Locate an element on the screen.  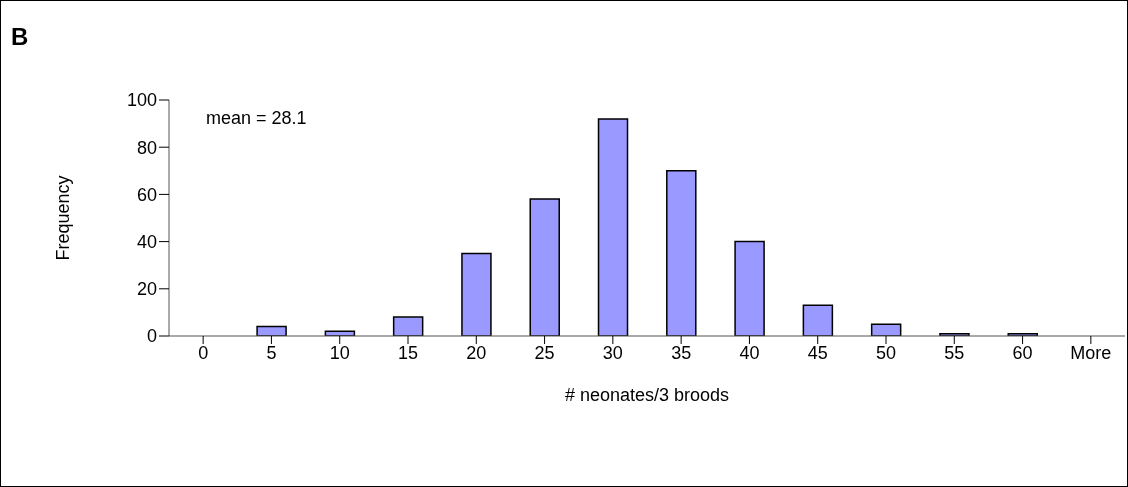
annotation: mean = 28.1 is located at coordinates (256, 118).